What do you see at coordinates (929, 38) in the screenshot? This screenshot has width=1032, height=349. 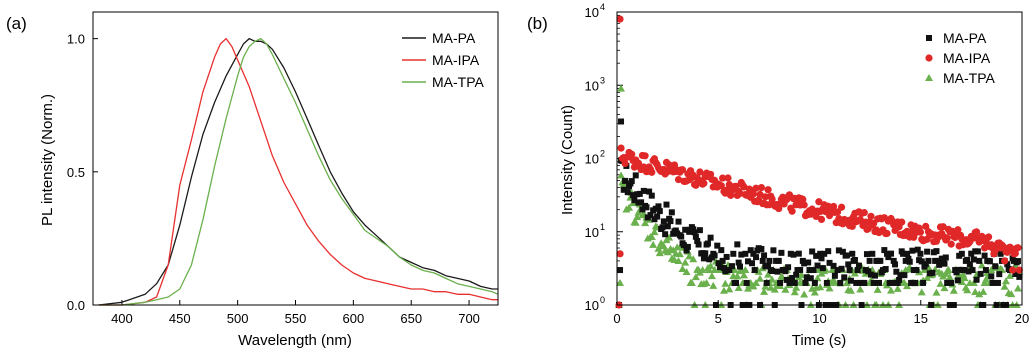 I see `legend-marker-ma-pa` at bounding box center [929, 38].